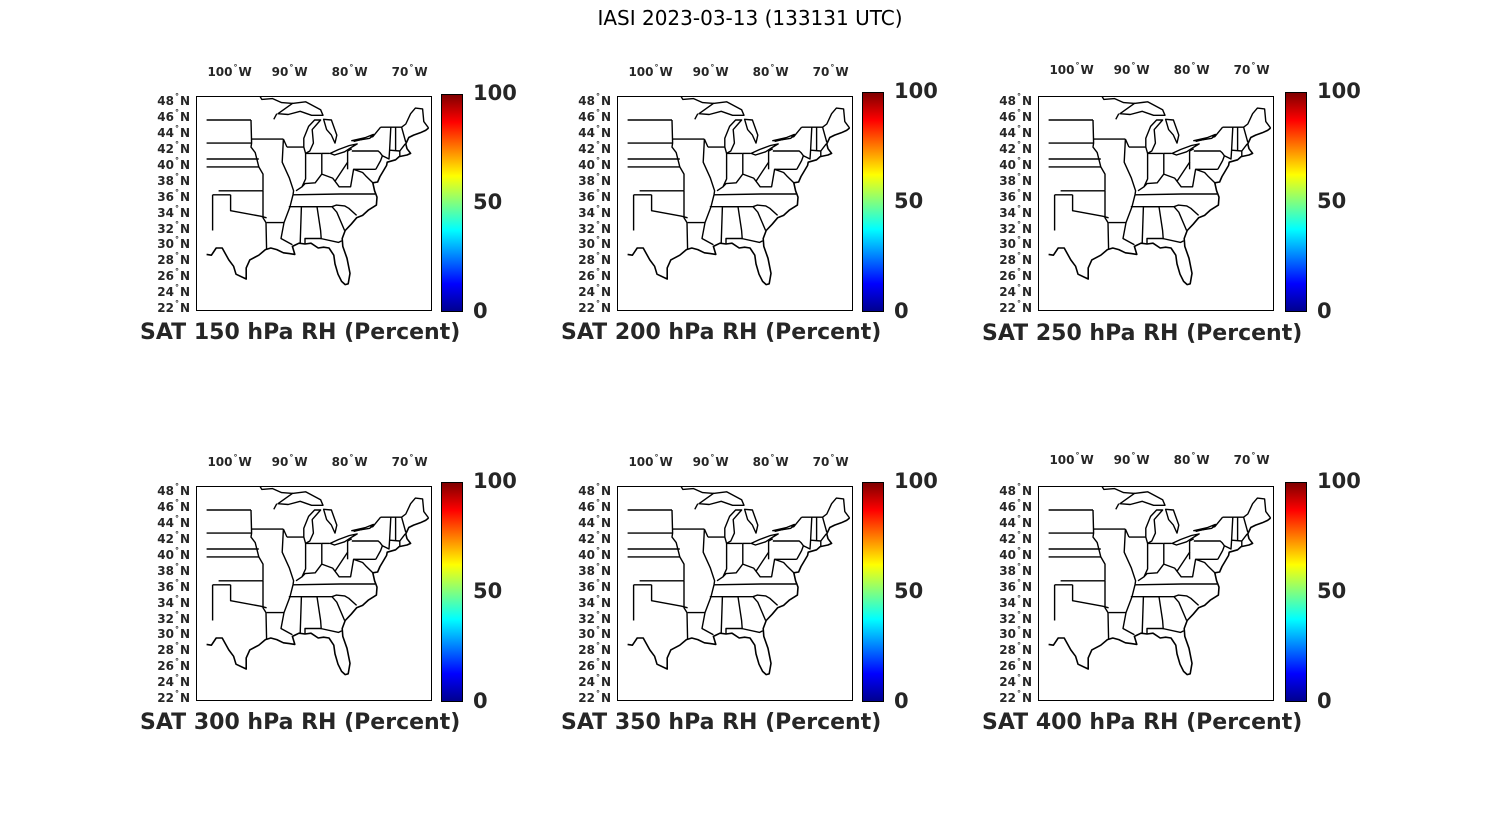 This screenshot has width=1500, height=825. Describe the element at coordinates (901, 311) in the screenshot. I see `colorbar-tick-label: 0` at that location.